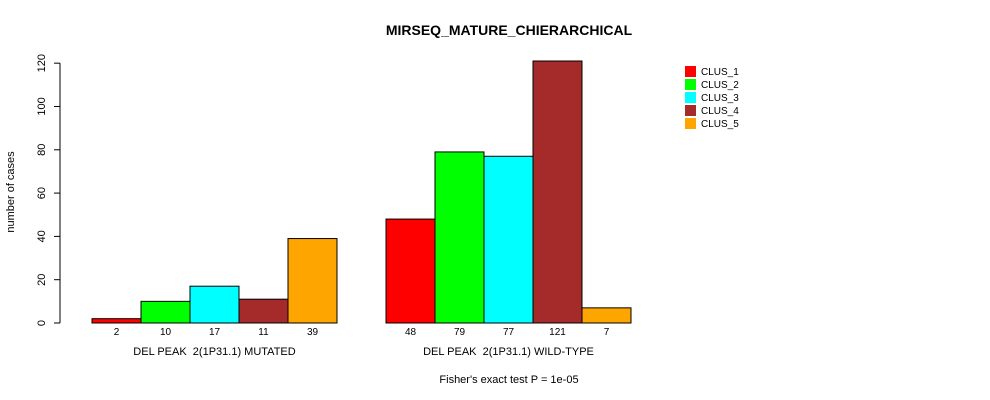 The width and height of the screenshot is (990, 400). Describe the element at coordinates (166, 332) in the screenshot. I see `bar-value-label: 10` at that location.